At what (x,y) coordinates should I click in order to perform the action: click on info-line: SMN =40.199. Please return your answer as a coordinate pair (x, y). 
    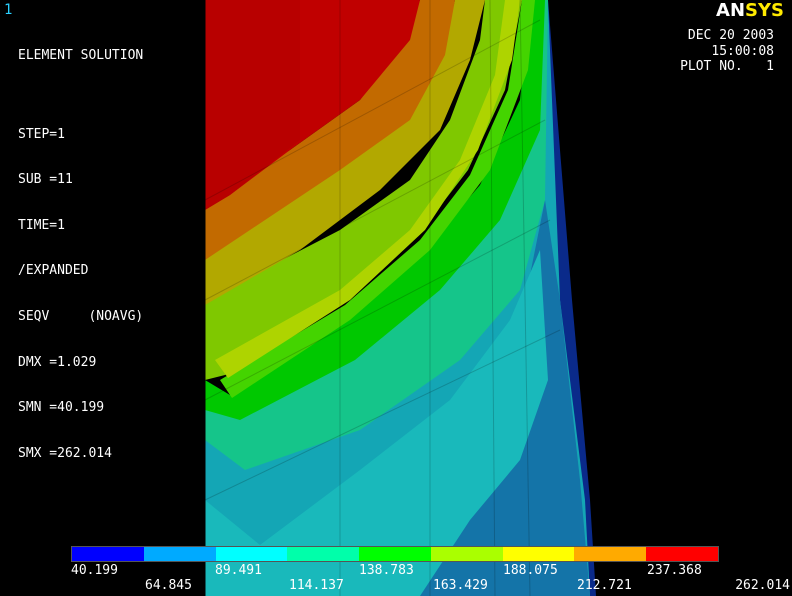
    Looking at the image, I should click on (61, 408).